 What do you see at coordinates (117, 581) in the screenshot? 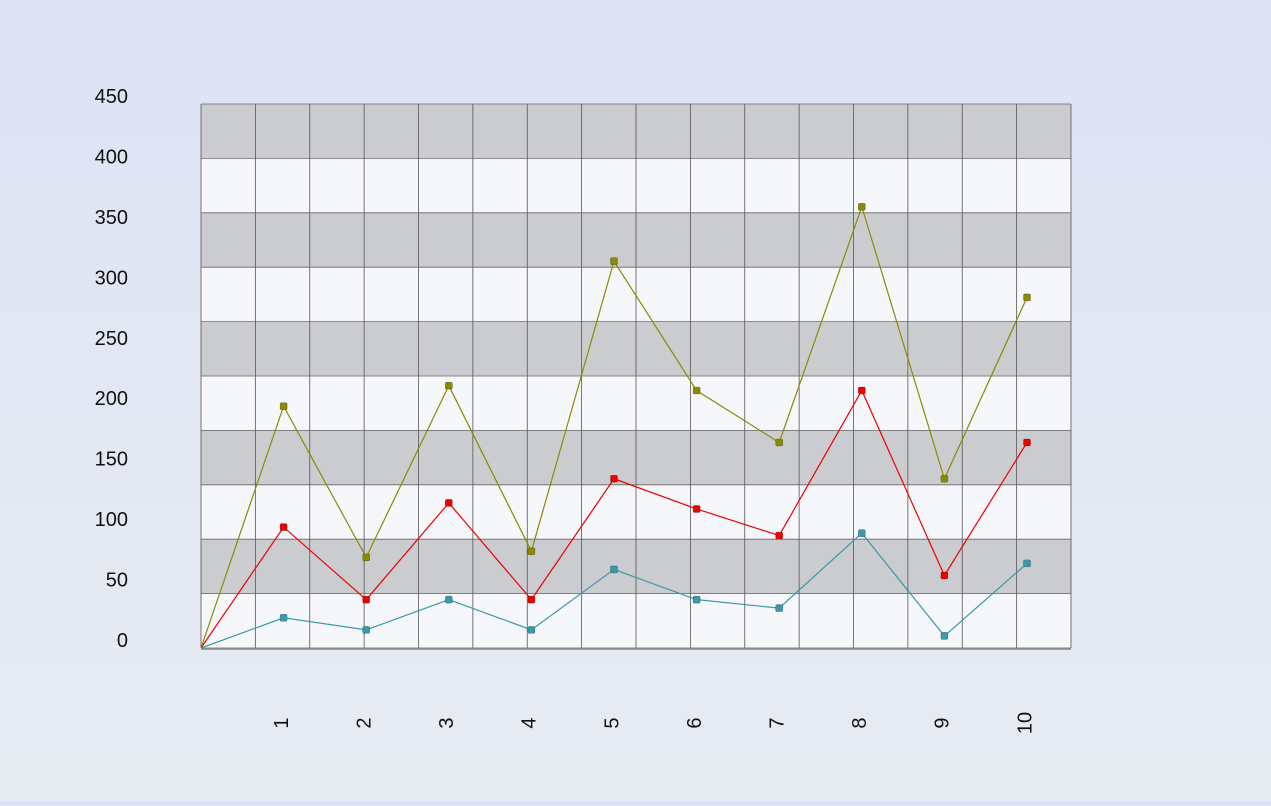
I see `y-tick-label: 50` at bounding box center [117, 581].